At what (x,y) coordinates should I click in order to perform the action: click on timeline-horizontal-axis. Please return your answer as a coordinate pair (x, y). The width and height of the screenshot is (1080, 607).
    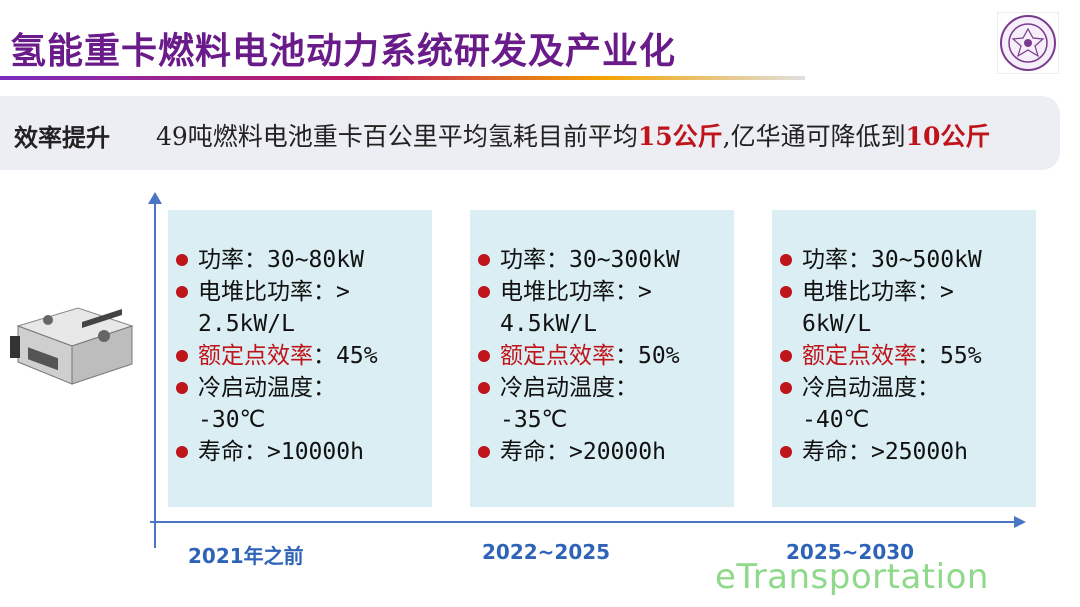
    Looking at the image, I should click on (583, 522).